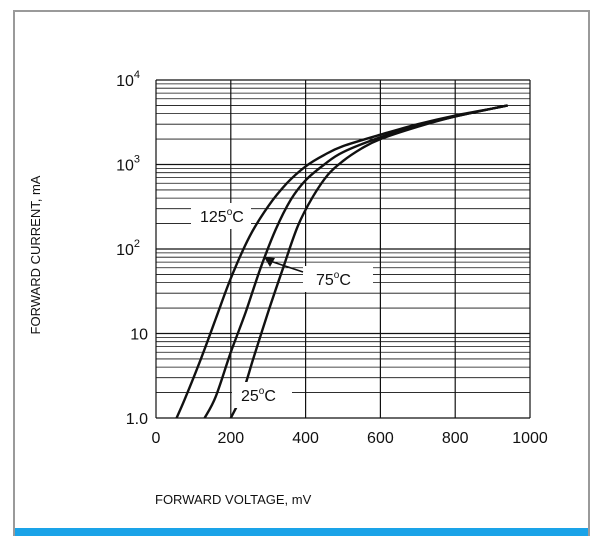 This screenshot has height=541, width=600. What do you see at coordinates (128, 79) in the screenshot?
I see `y-tick-label: 10⁴` at bounding box center [128, 79].